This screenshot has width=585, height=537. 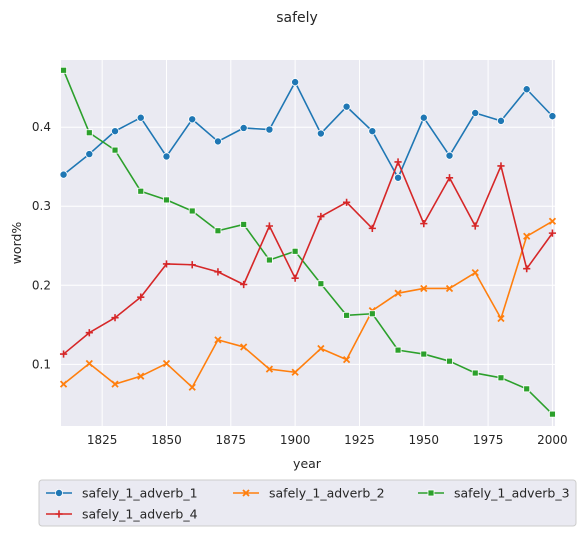 What do you see at coordinates (16, 243) in the screenshot?
I see `y-axis-label: word%` at bounding box center [16, 243].